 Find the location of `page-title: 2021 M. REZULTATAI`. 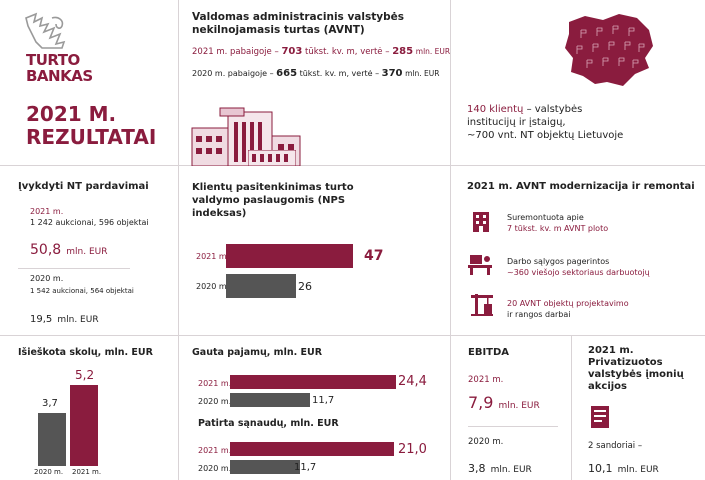

page-title: 2021 M. REZULTATAI is located at coordinates (91, 126).